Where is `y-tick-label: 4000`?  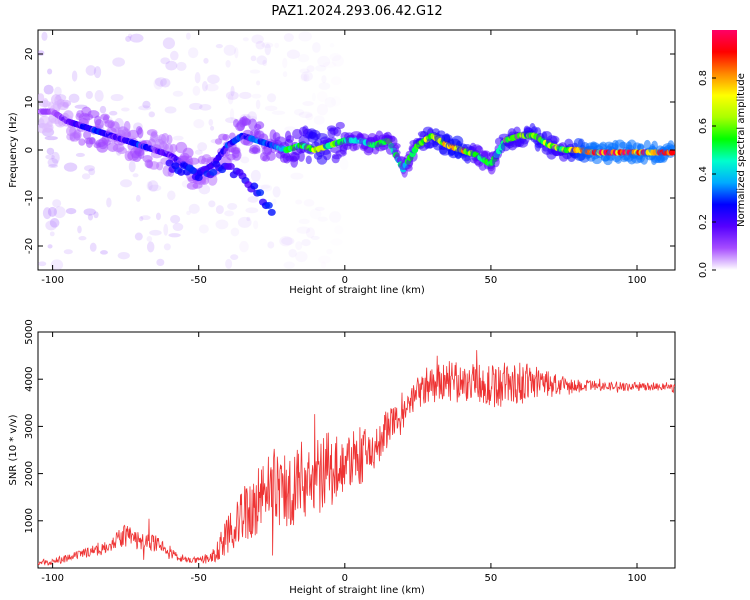 y-tick-label: 4000 is located at coordinates (29, 378).